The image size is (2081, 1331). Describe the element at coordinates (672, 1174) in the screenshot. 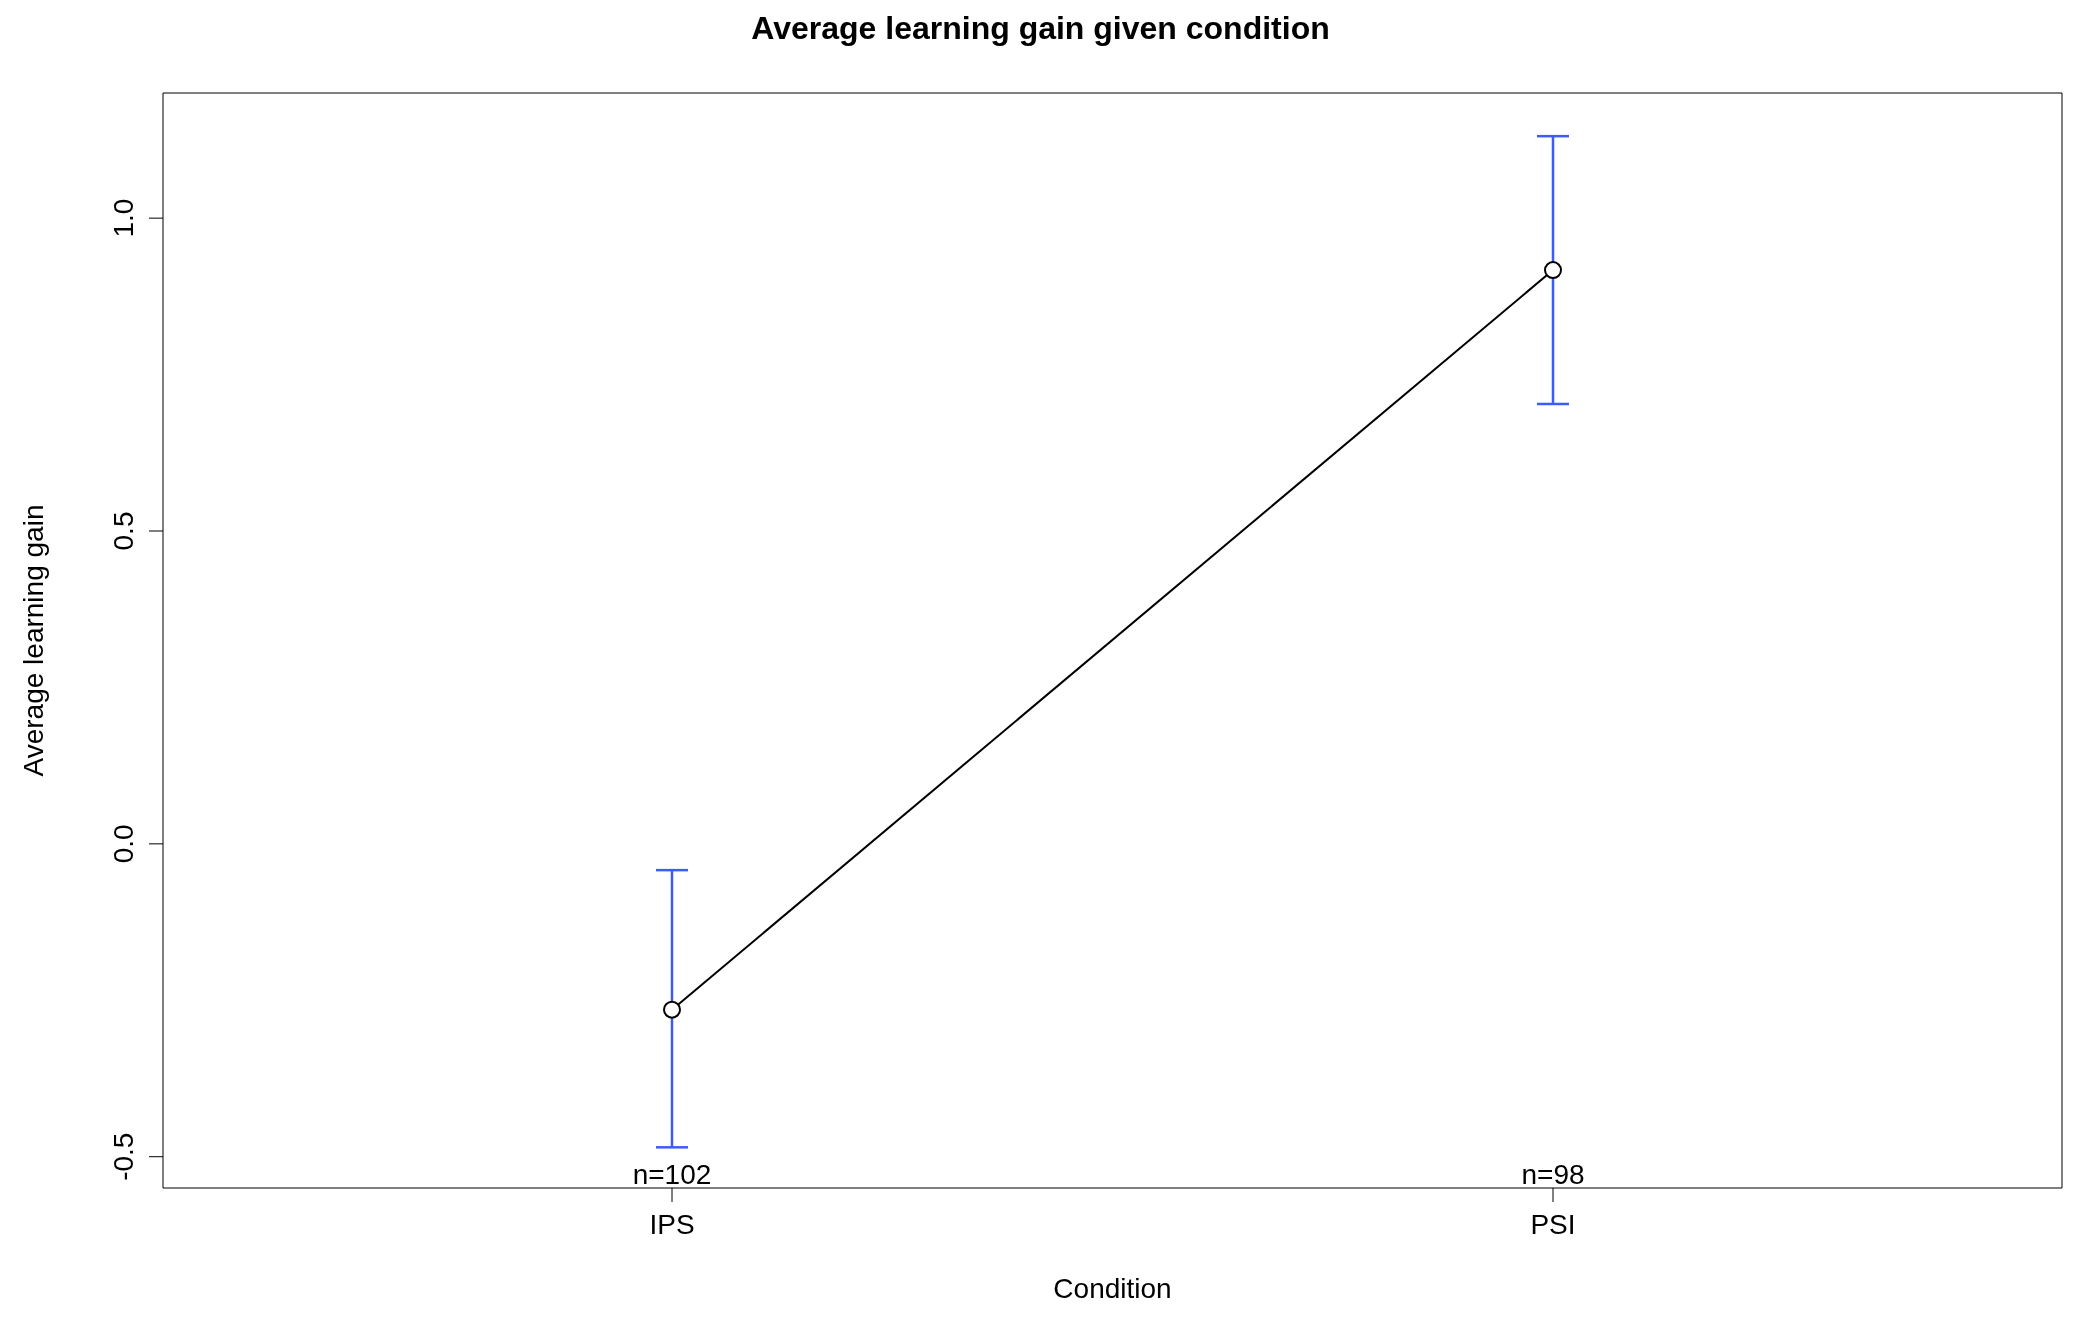

I see `annotation: n=102` at that location.